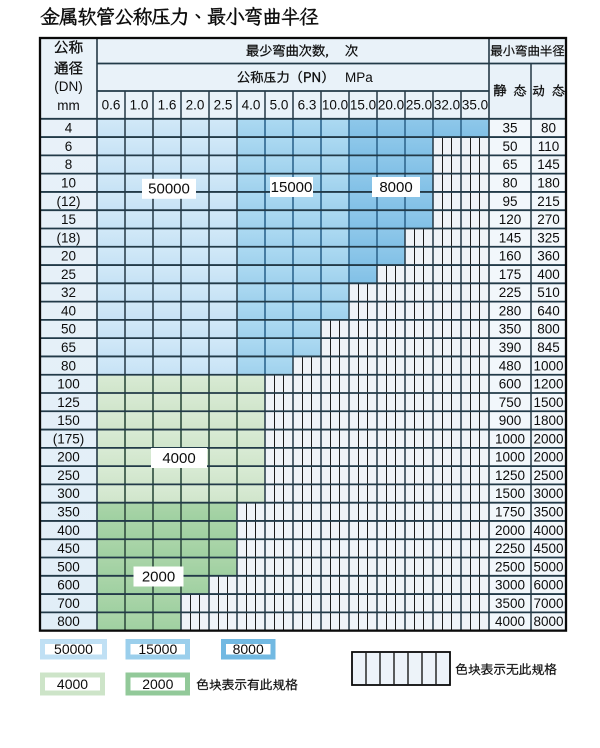 The image size is (600, 748). Describe the element at coordinates (548, 310) in the screenshot. I see `svg-text: 640` at that location.